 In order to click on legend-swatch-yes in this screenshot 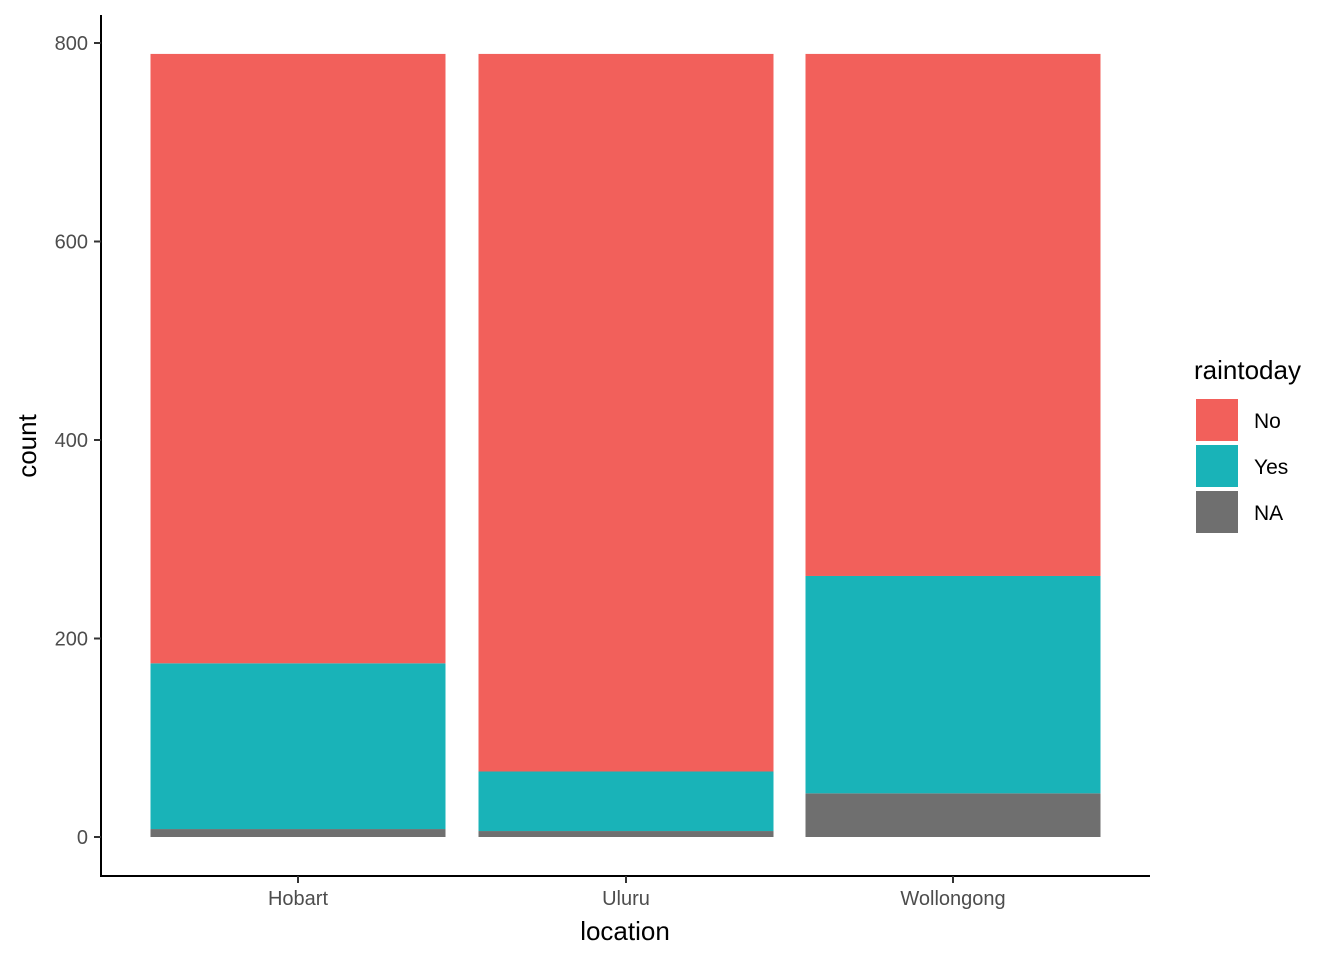, I will do `click(1217, 466)`.